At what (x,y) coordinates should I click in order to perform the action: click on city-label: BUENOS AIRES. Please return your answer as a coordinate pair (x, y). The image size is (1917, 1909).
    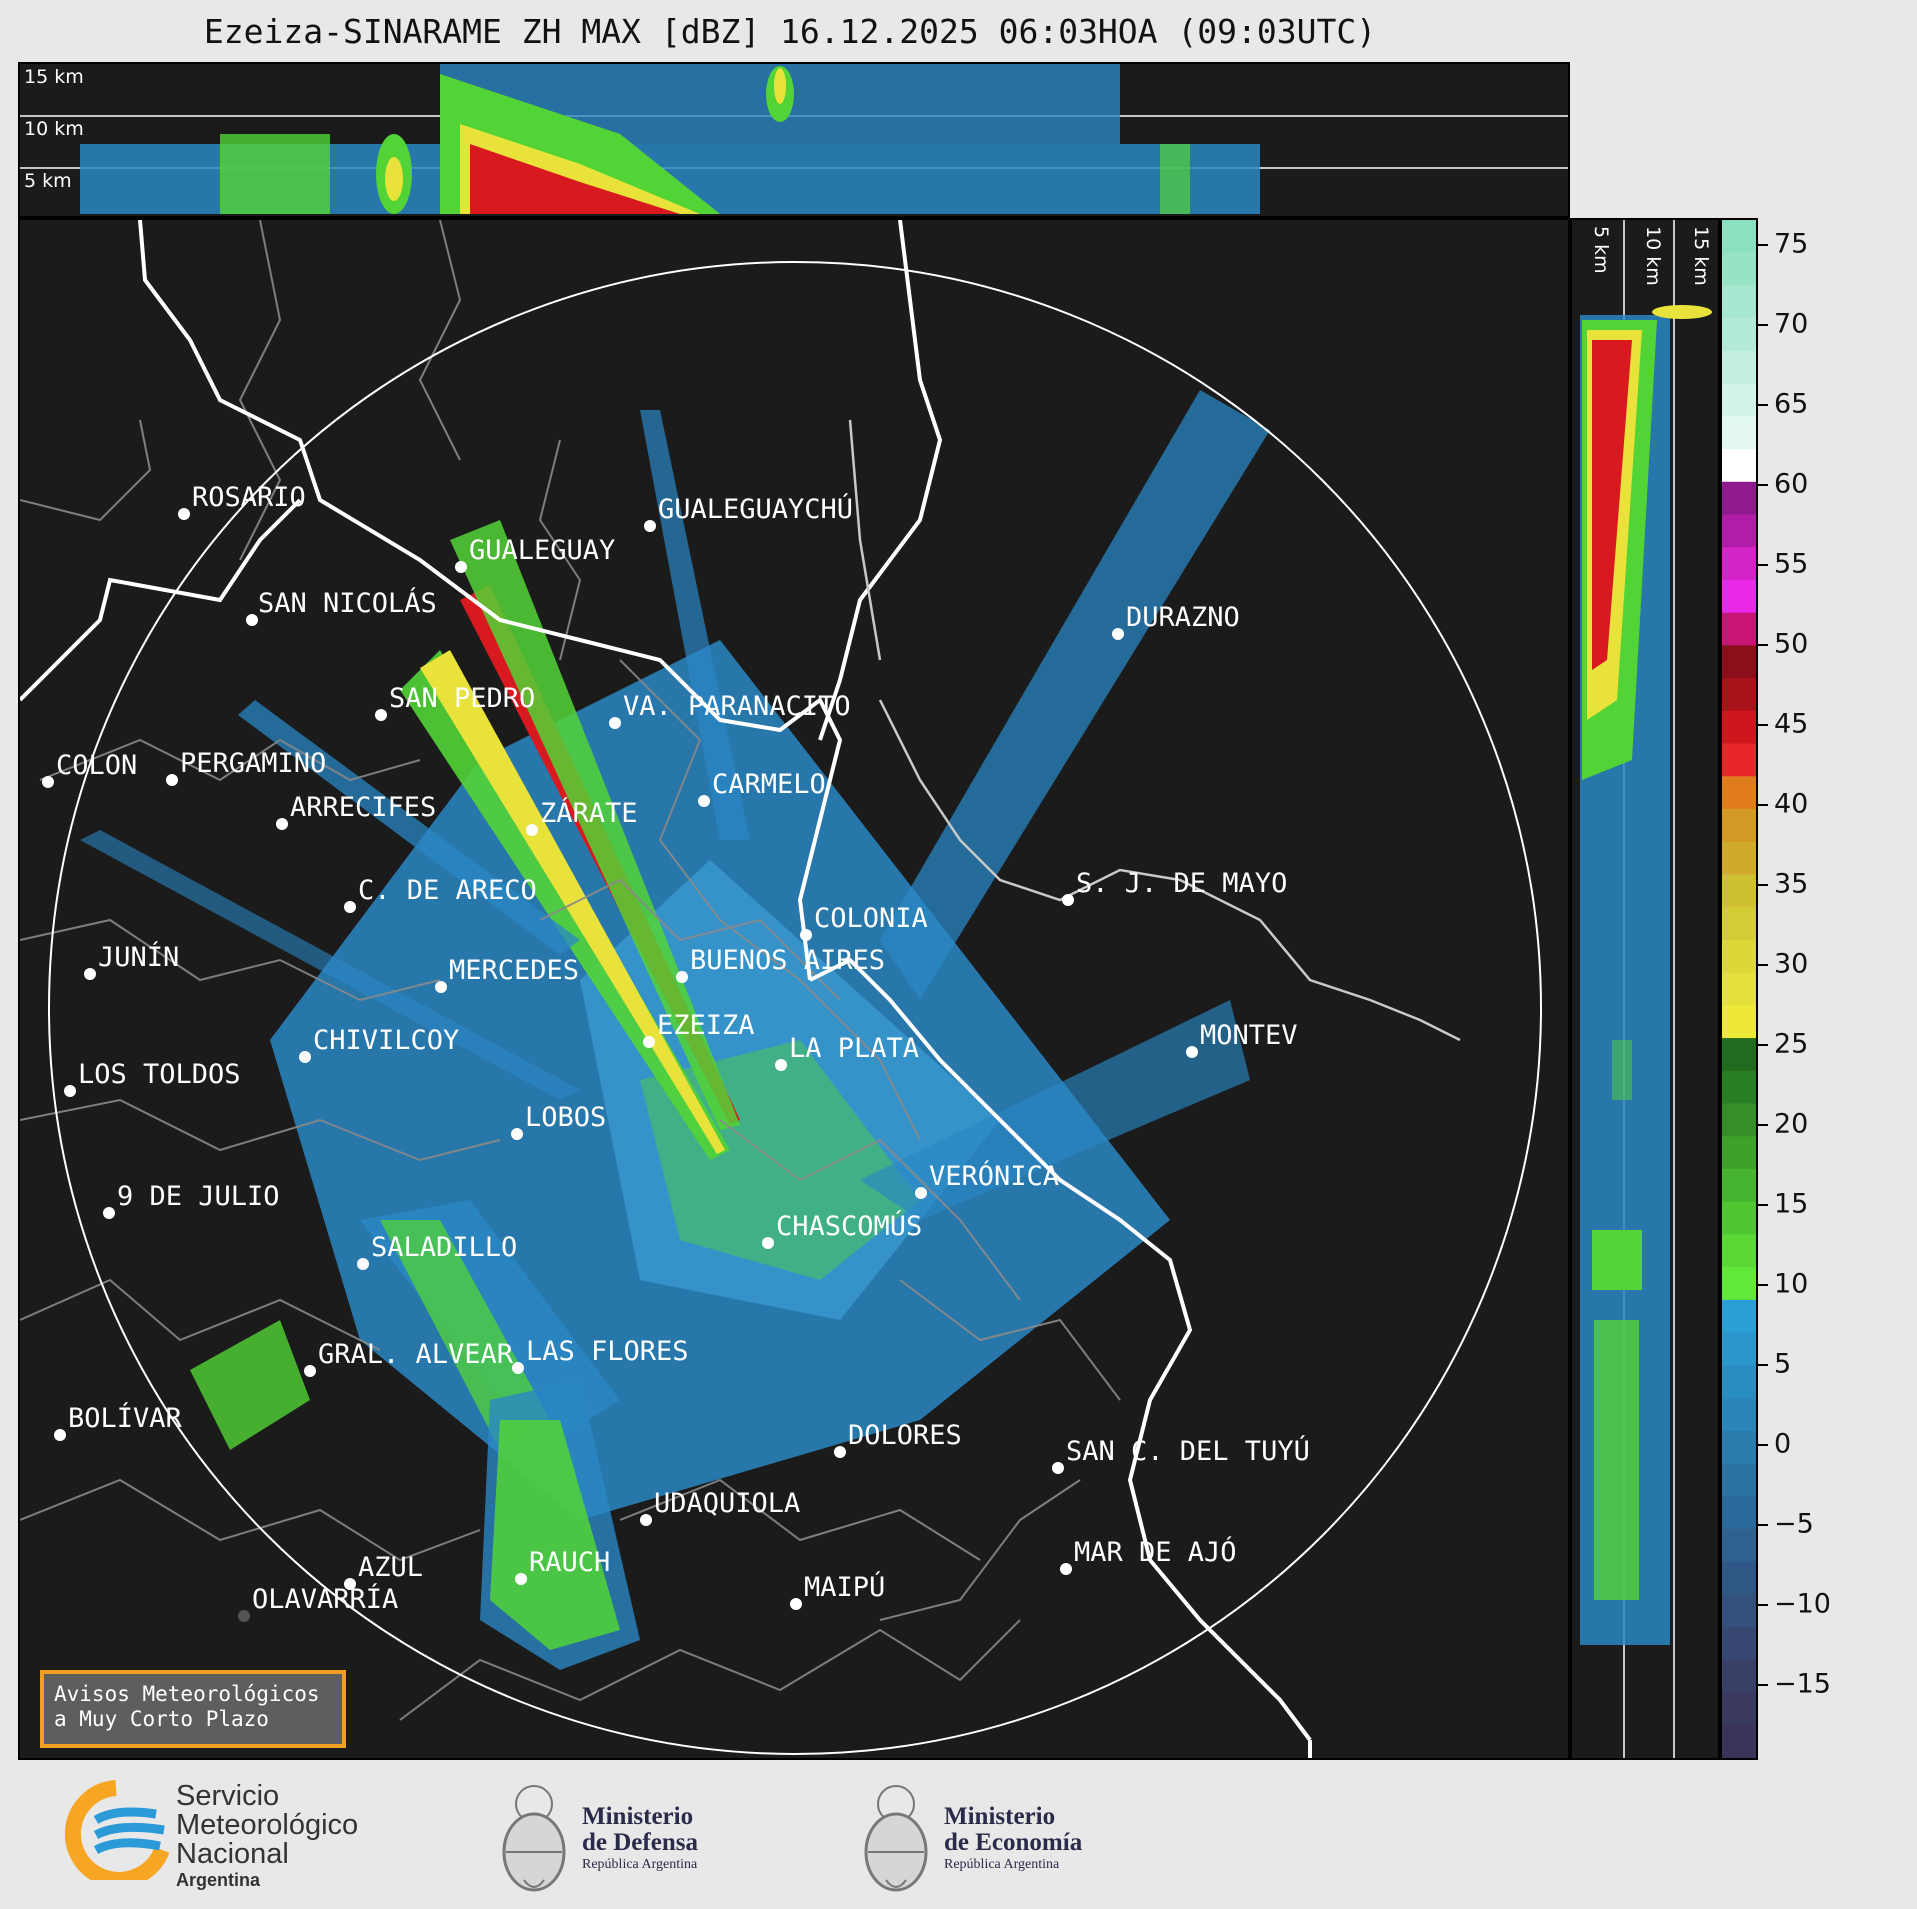
    Looking at the image, I should click on (787, 960).